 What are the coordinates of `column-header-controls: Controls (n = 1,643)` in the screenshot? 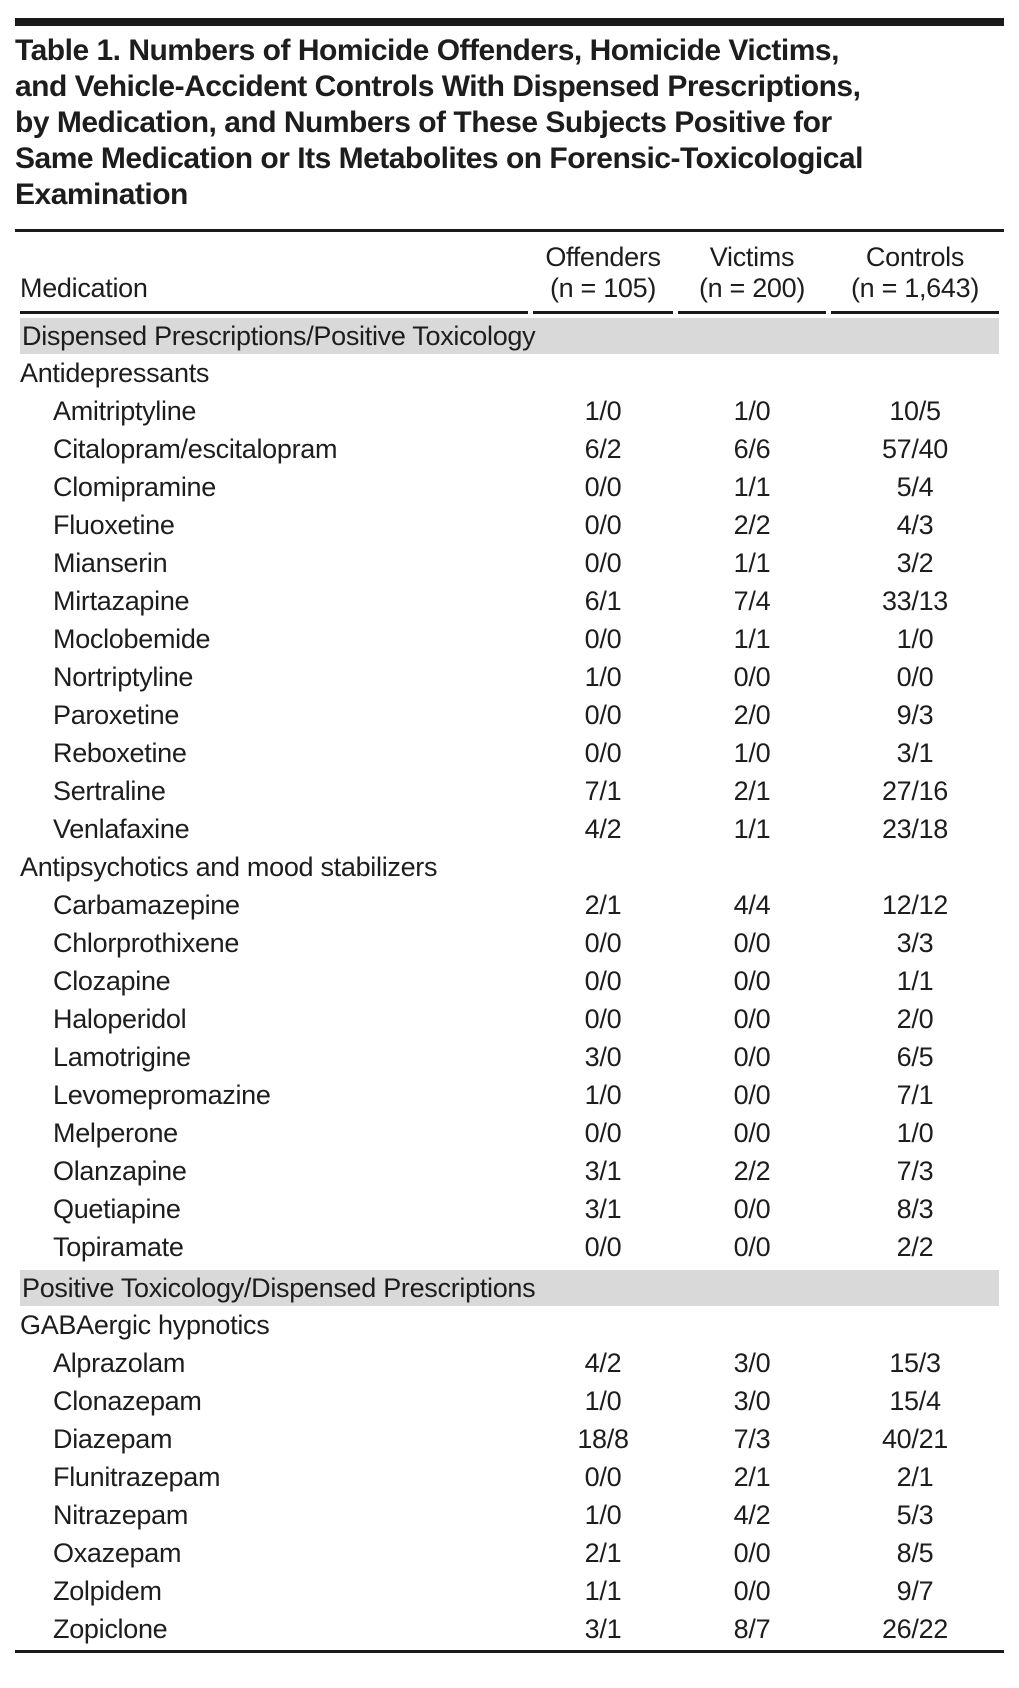 It's located at (915, 273).